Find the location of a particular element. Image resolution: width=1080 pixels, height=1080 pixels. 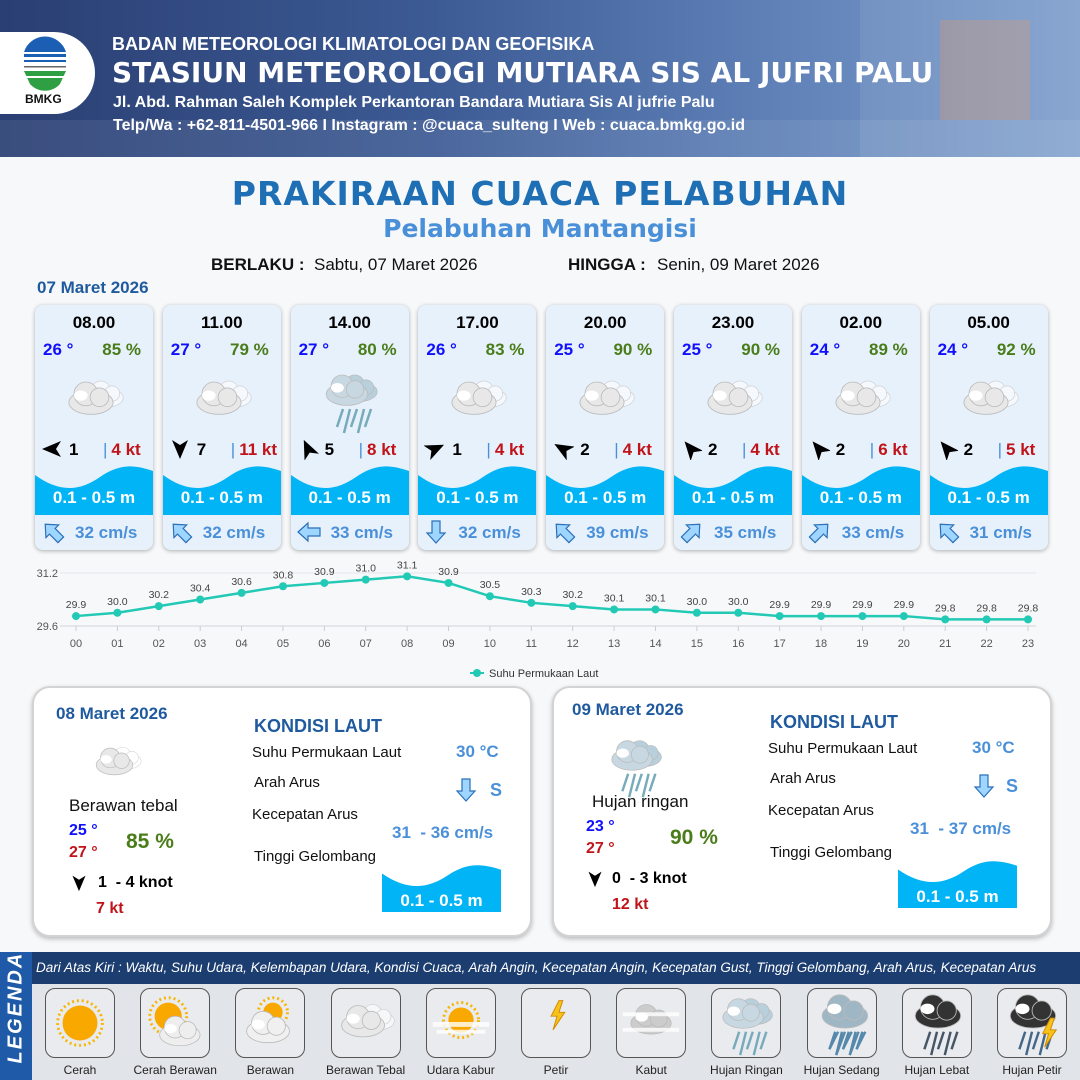

x-tick-label: 08 is located at coordinates (407, 644).